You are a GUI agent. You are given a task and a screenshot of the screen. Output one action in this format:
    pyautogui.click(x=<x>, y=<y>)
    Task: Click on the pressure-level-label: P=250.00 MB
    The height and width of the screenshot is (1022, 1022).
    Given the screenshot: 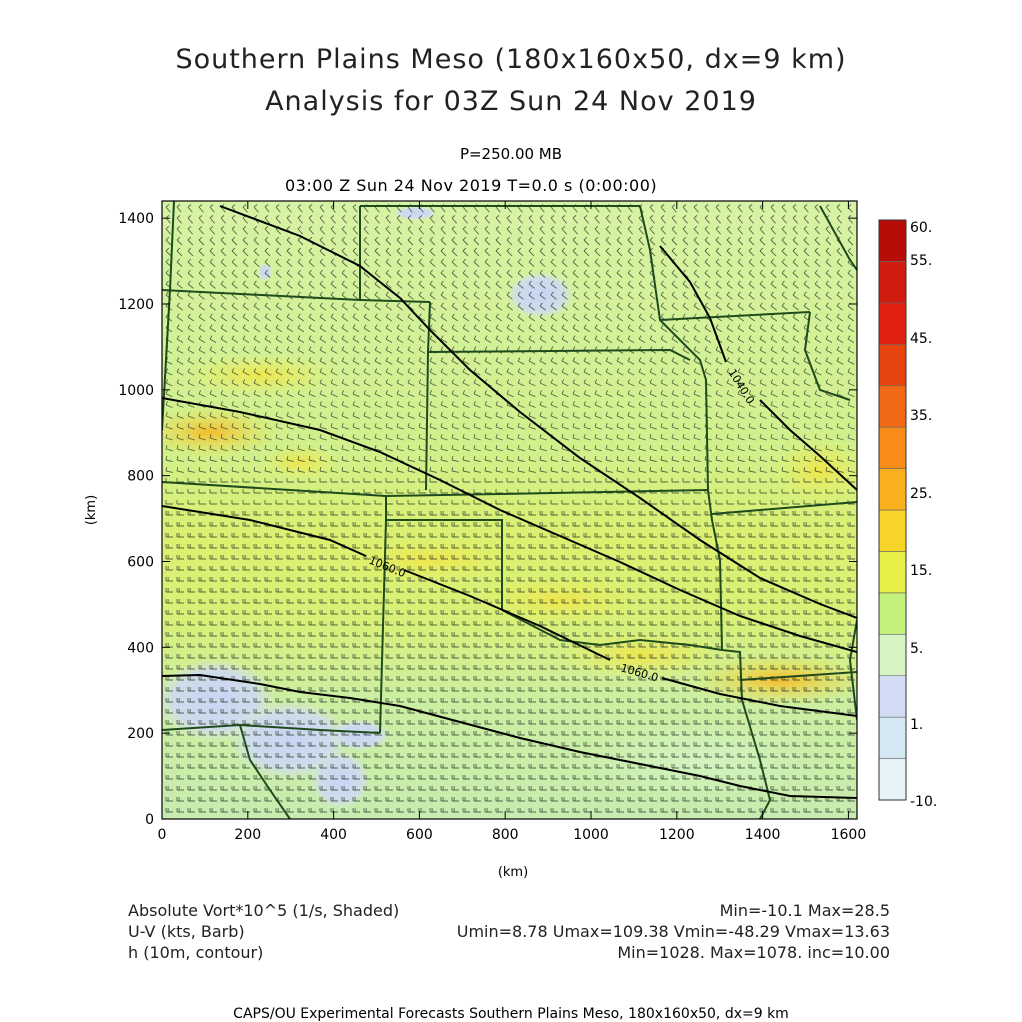 What is the action you would take?
    pyautogui.click(x=511, y=154)
    